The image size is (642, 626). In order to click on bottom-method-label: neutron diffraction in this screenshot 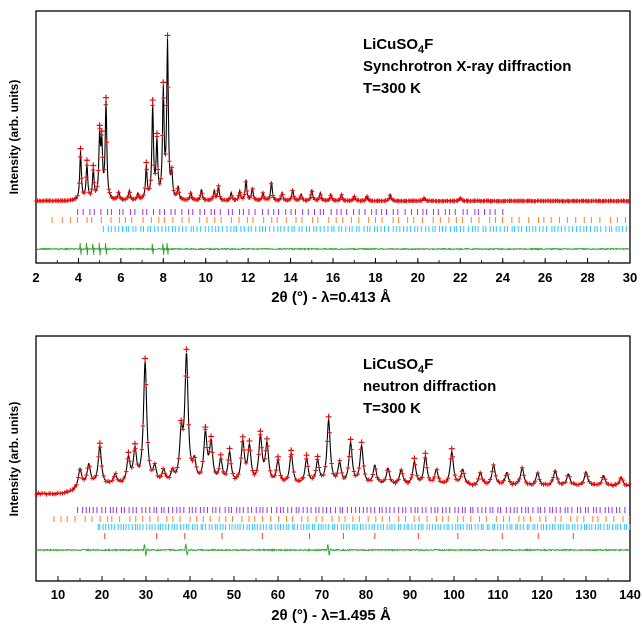, I will do `click(429, 386)`.